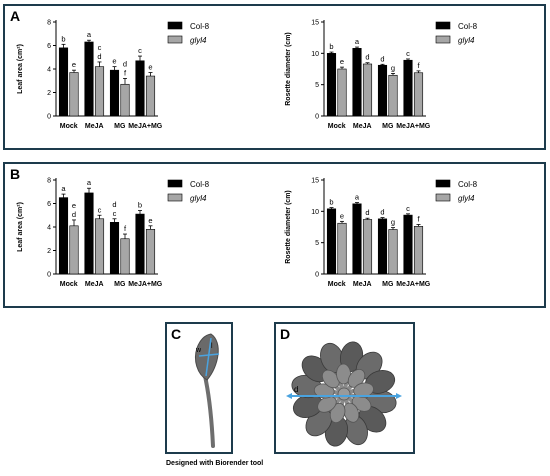 This screenshot has height=476, width=550. What do you see at coordinates (49, 93) in the screenshot?
I see `y-tick-label: 2` at bounding box center [49, 93].